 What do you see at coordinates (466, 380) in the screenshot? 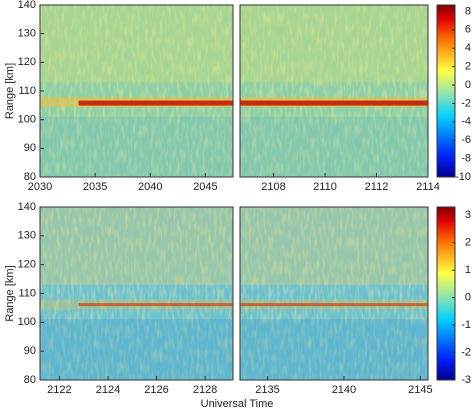
I see `colorbar-tick-label: -3` at bounding box center [466, 380].